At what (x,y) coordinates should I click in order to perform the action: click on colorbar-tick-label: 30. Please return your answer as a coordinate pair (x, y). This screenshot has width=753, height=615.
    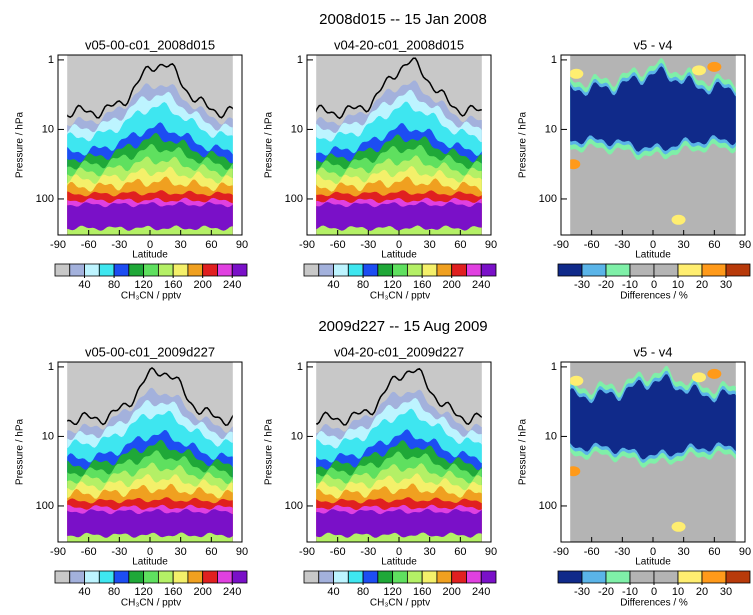
    Looking at the image, I should click on (726, 592).